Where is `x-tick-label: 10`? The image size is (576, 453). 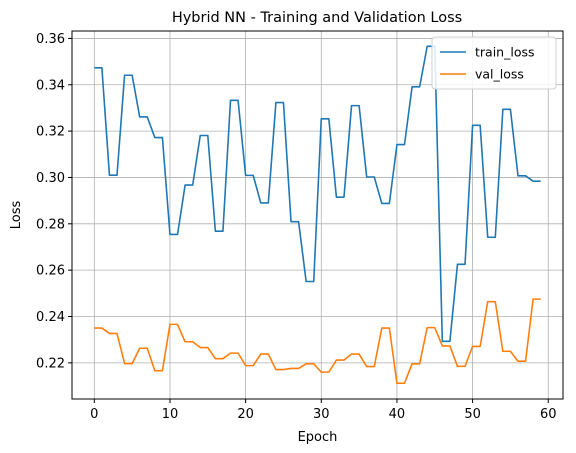
x-tick-label: 10 is located at coordinates (170, 414).